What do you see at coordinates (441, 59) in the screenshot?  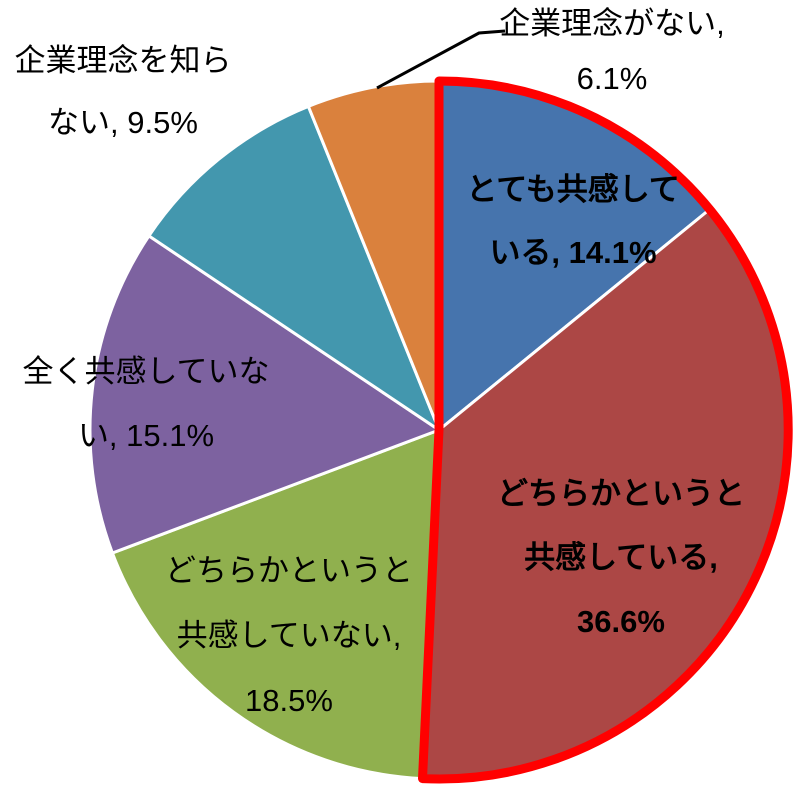 I see `leader-line` at bounding box center [441, 59].